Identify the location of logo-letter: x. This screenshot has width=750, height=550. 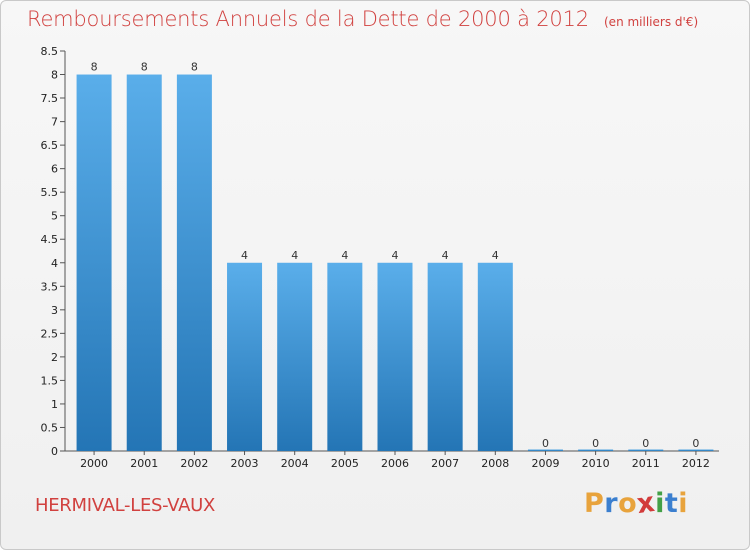
(646, 503).